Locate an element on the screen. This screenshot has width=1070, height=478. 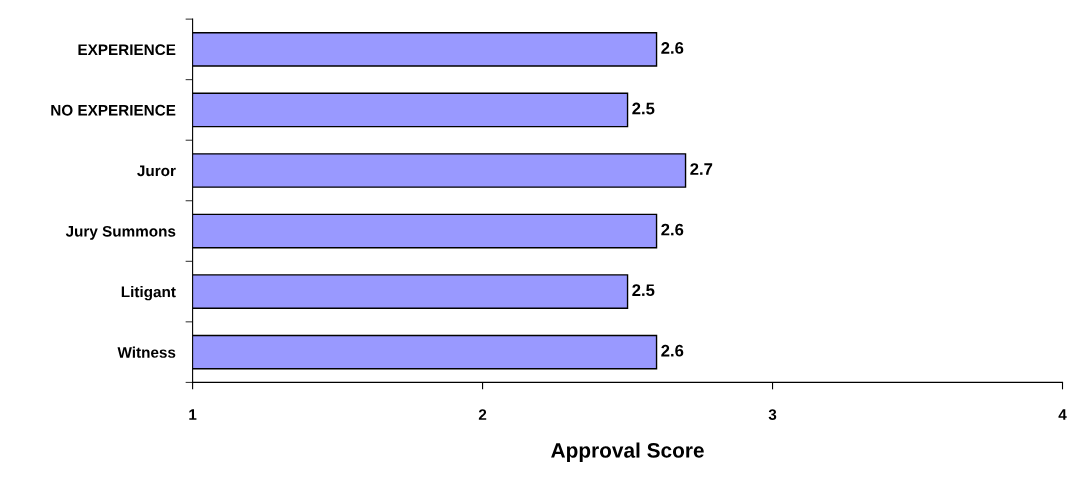
data-label: 2.7 is located at coordinates (701, 169).